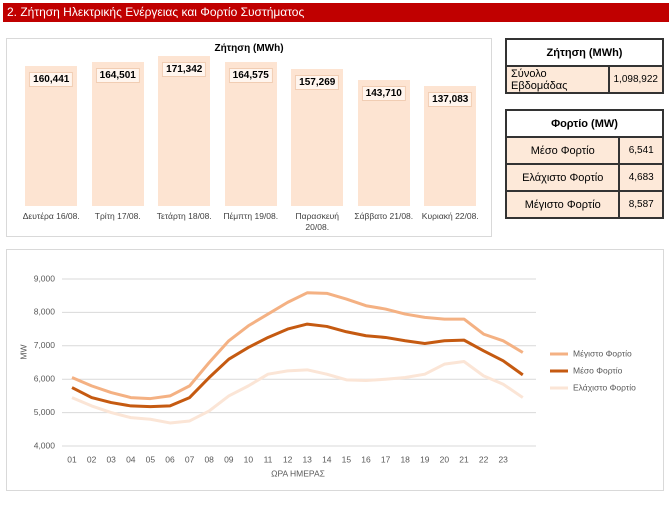  I want to click on x-tick-label: 03, so click(111, 459).